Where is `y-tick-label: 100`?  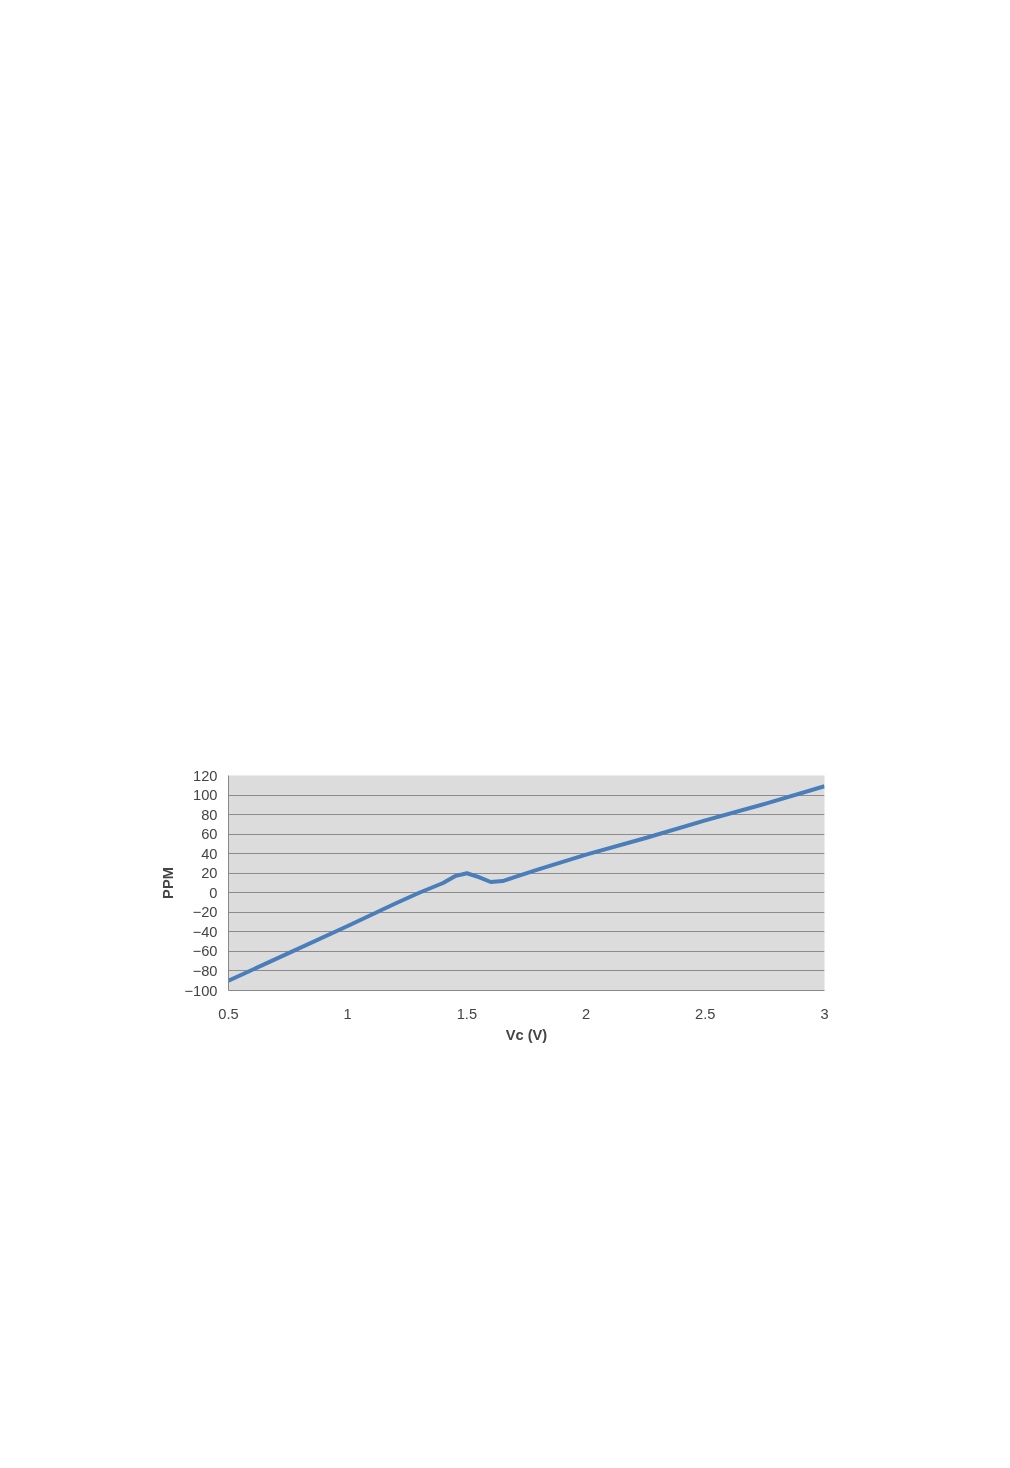
y-tick-label: 100 is located at coordinates (205, 795).